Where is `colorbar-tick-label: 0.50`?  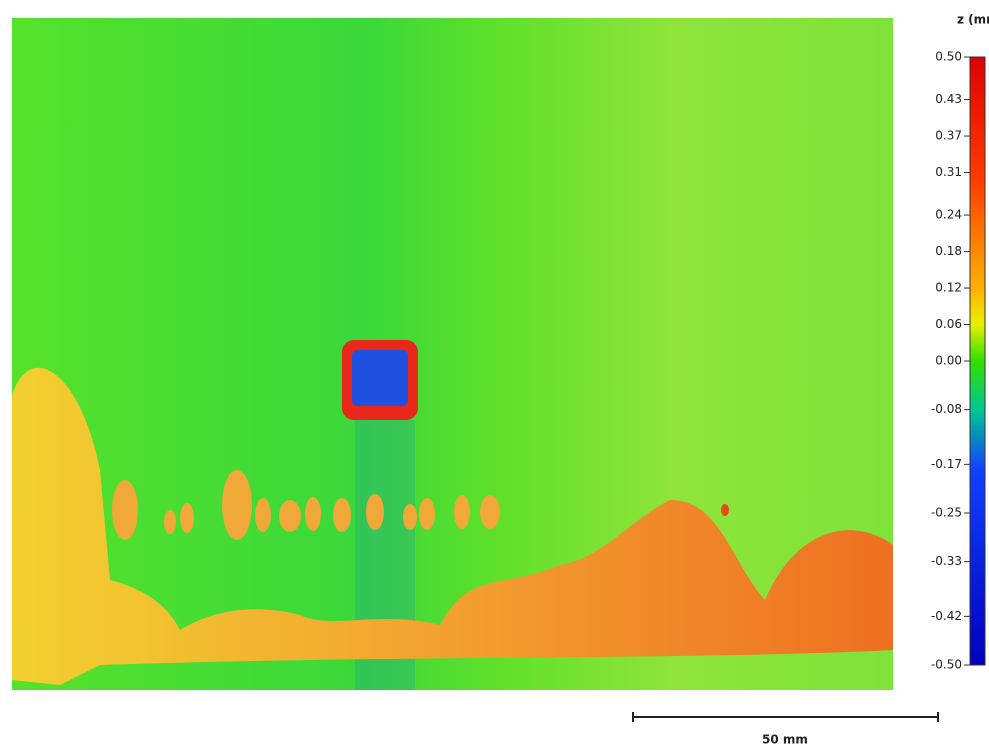
colorbar-tick-label: 0.50 is located at coordinates (948, 57).